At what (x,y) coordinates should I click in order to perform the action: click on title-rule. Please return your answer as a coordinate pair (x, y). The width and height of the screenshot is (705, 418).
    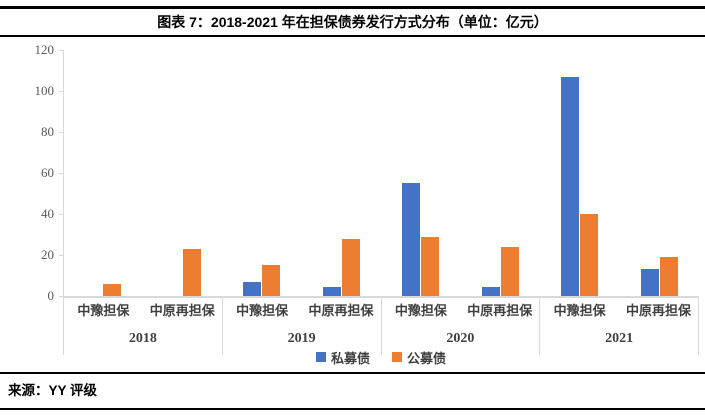
    Looking at the image, I should click on (352, 36).